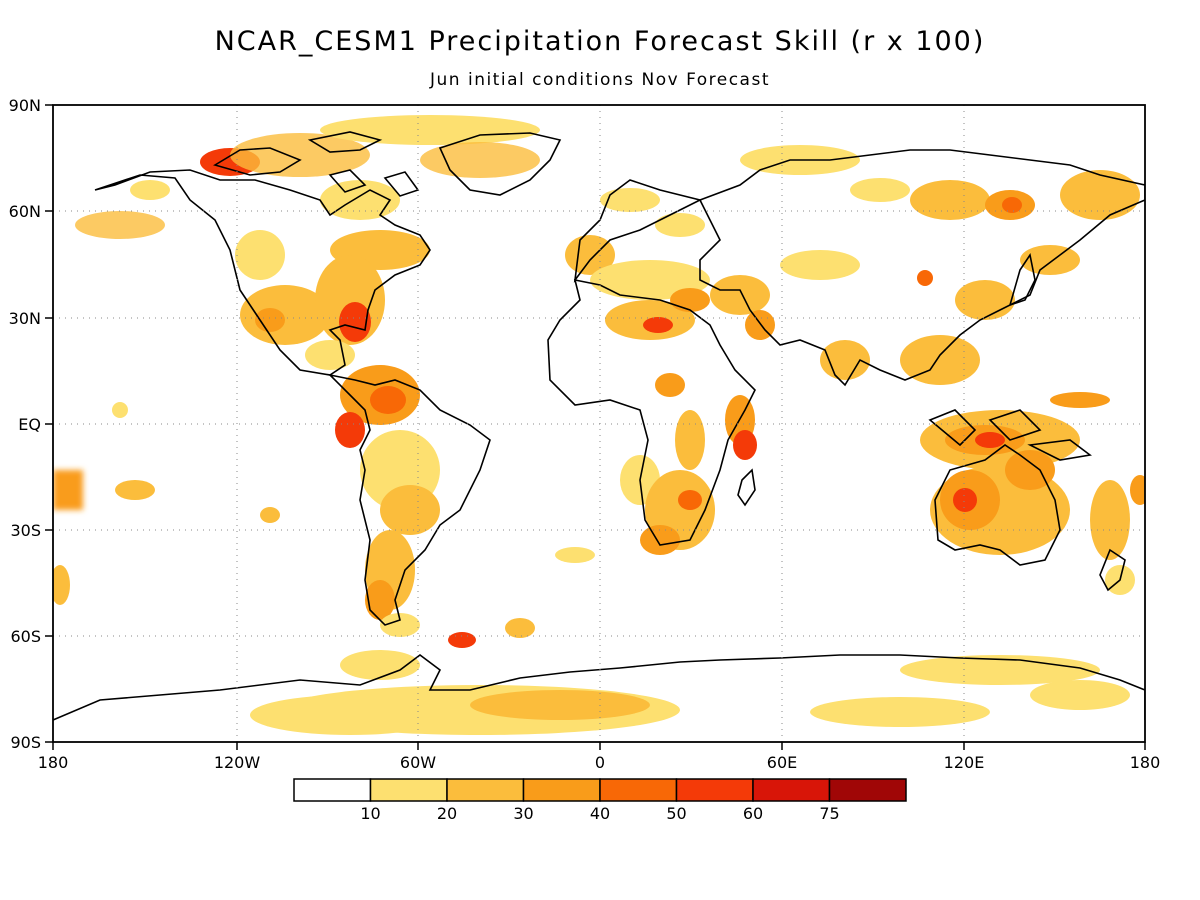 This screenshot has height=900, width=1200. What do you see at coordinates (29, 424) in the screenshot?
I see `lat-label-eq: EQ` at bounding box center [29, 424].